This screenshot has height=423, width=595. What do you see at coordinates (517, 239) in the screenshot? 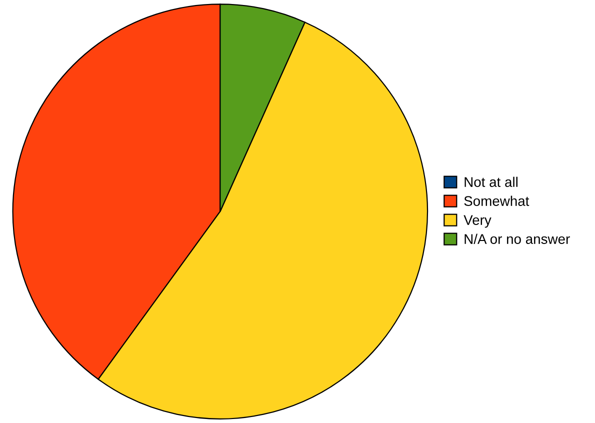
I see `legend-label: N/A or no answer` at bounding box center [517, 239].